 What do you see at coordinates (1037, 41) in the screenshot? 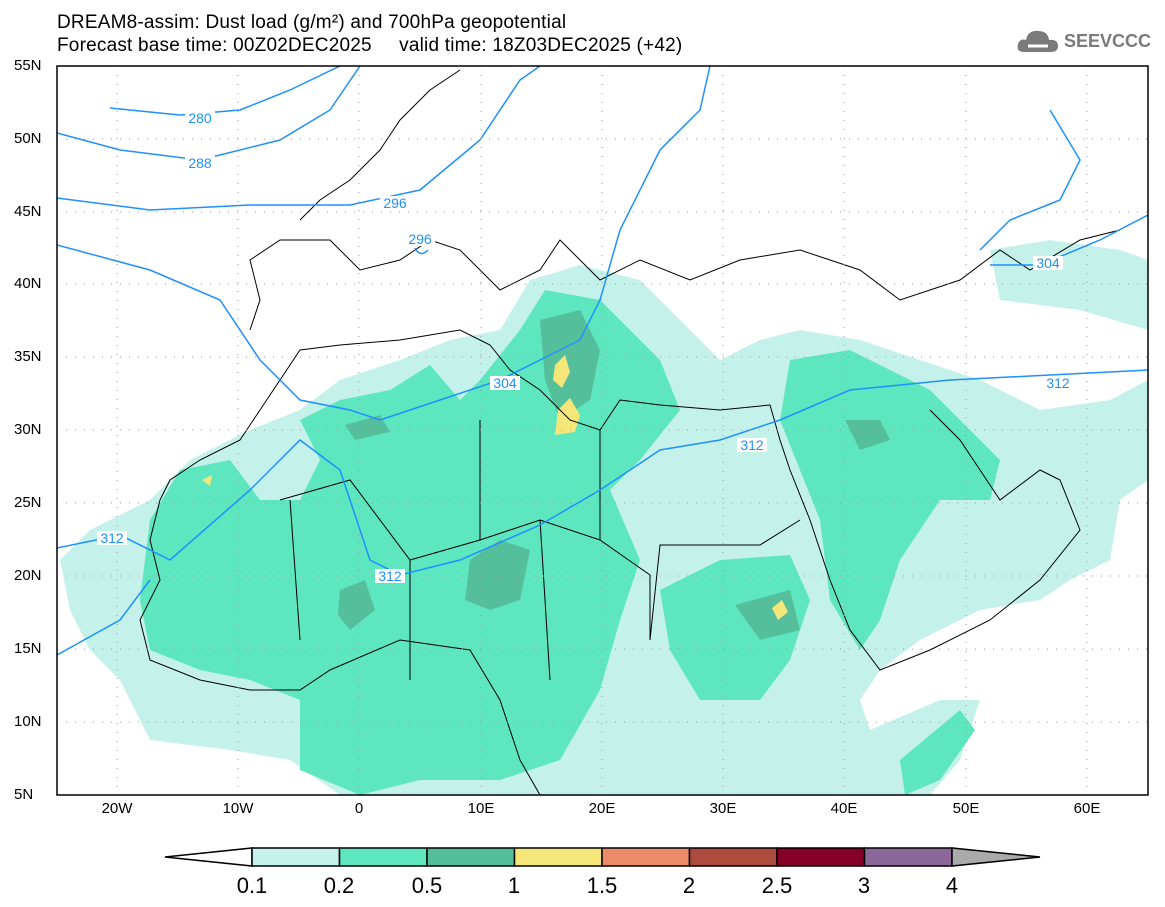
I see `cloud-icon` at bounding box center [1037, 41].